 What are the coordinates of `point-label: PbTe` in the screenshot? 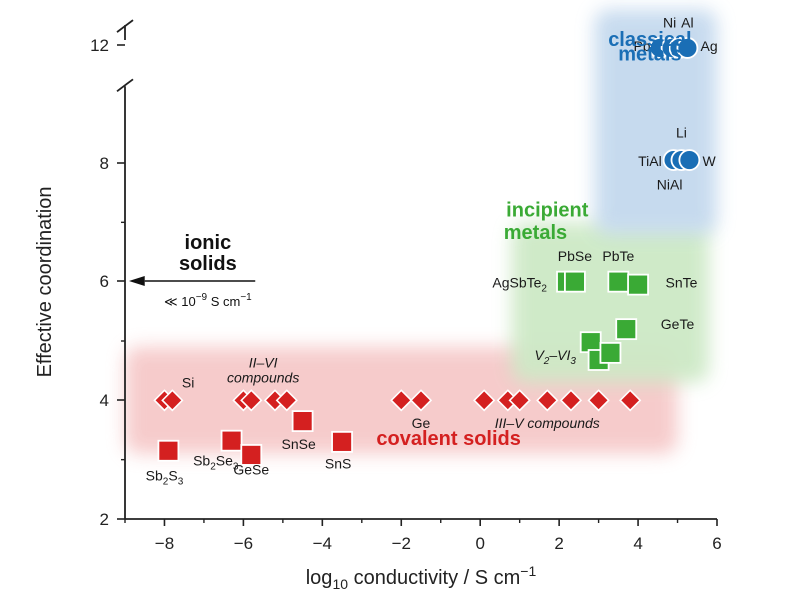 It's located at (618, 256).